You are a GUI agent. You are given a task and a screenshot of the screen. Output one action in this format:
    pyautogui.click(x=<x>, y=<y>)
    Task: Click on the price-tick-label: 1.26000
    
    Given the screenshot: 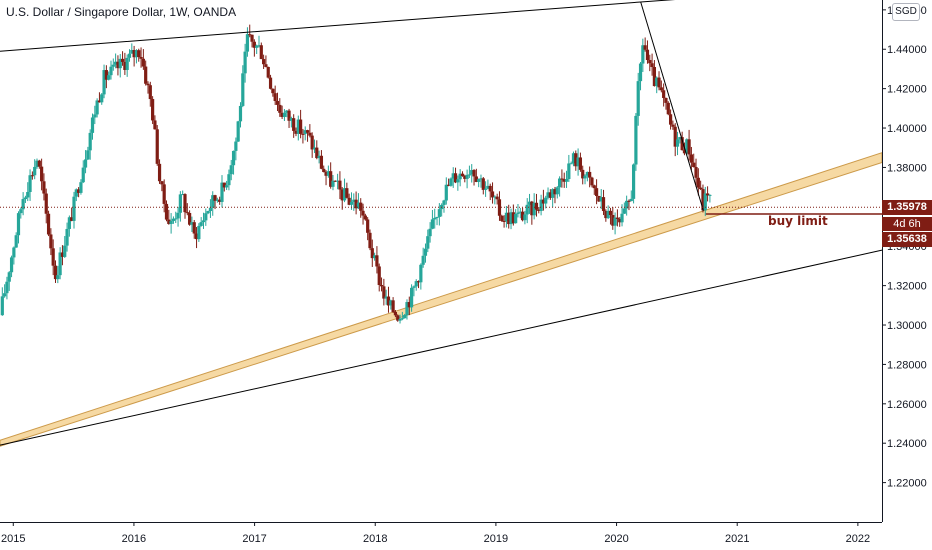 What is the action you would take?
    pyautogui.click(x=907, y=405)
    